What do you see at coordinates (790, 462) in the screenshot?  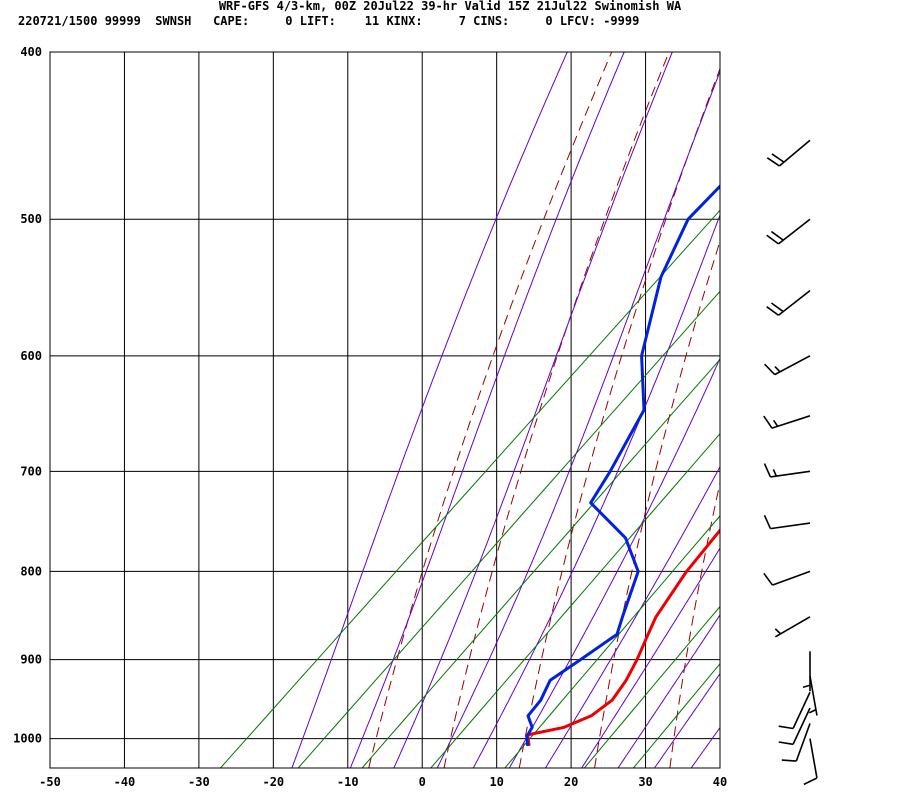 I see `wind-barbs` at bounding box center [790, 462].